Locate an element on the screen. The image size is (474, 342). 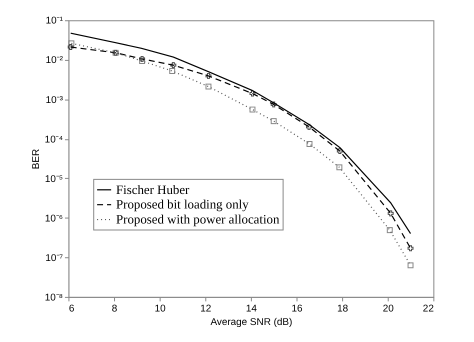
x-tick-label: 18 is located at coordinates (343, 308).